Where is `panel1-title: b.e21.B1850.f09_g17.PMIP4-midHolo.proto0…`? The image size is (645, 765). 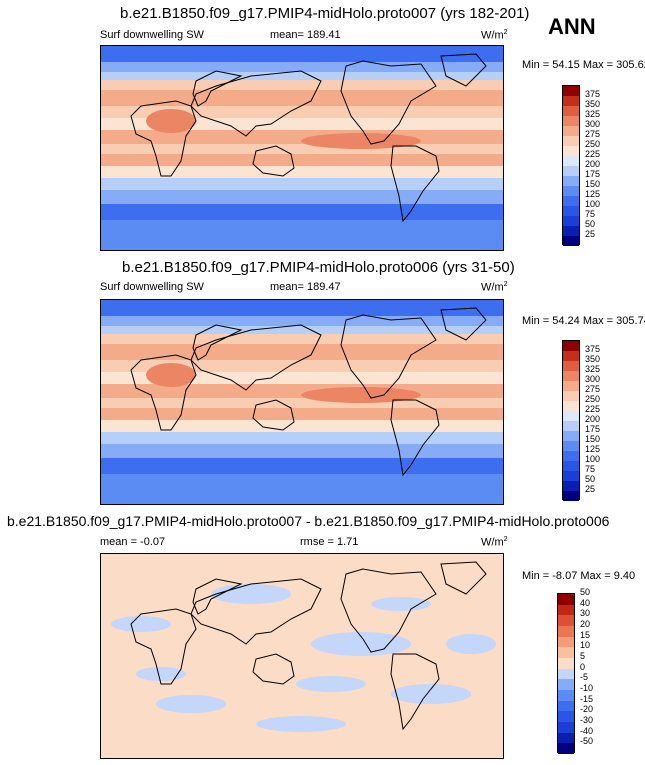 panel1-title: b.e21.B1850.f09_g17.PMIP4-midHolo.proto0… is located at coordinates (325, 13).